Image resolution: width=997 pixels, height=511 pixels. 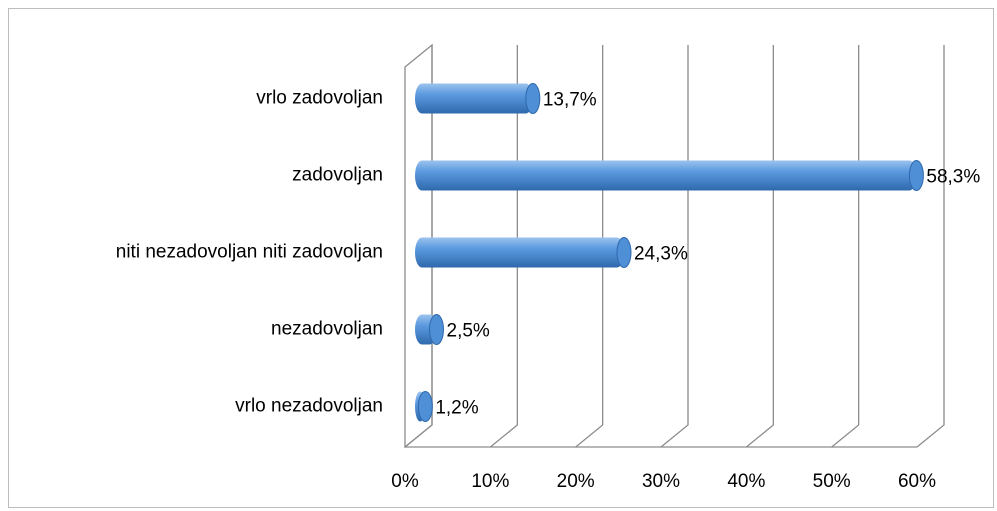 What do you see at coordinates (576, 481) in the screenshot?
I see `x-tick-label: 20%` at bounding box center [576, 481].